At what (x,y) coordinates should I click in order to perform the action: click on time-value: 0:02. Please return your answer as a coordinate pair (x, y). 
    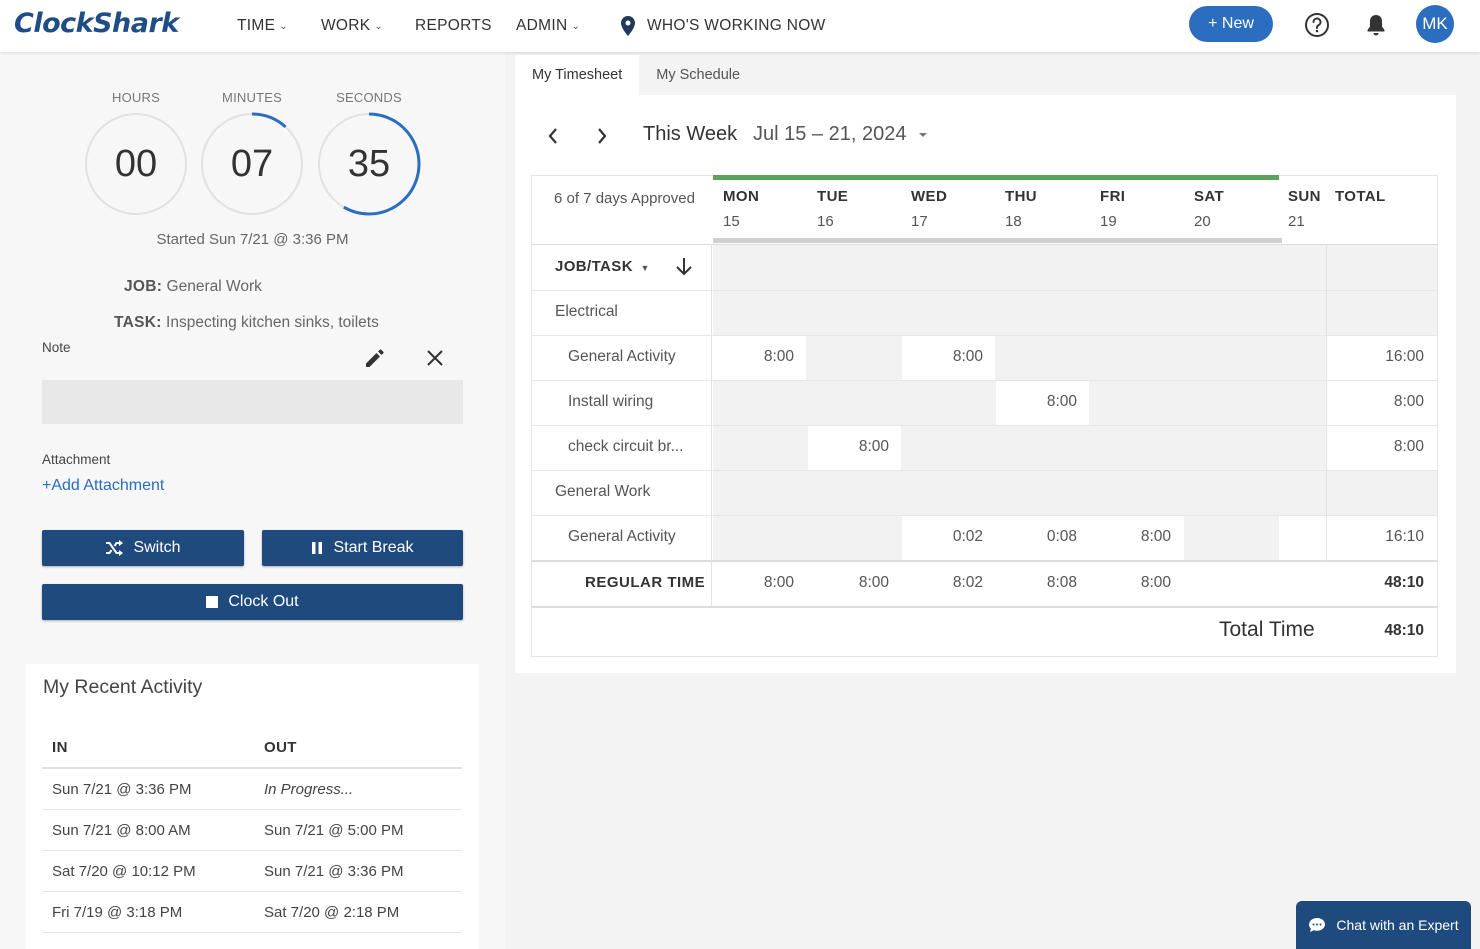
    Looking at the image, I should click on (967, 536).